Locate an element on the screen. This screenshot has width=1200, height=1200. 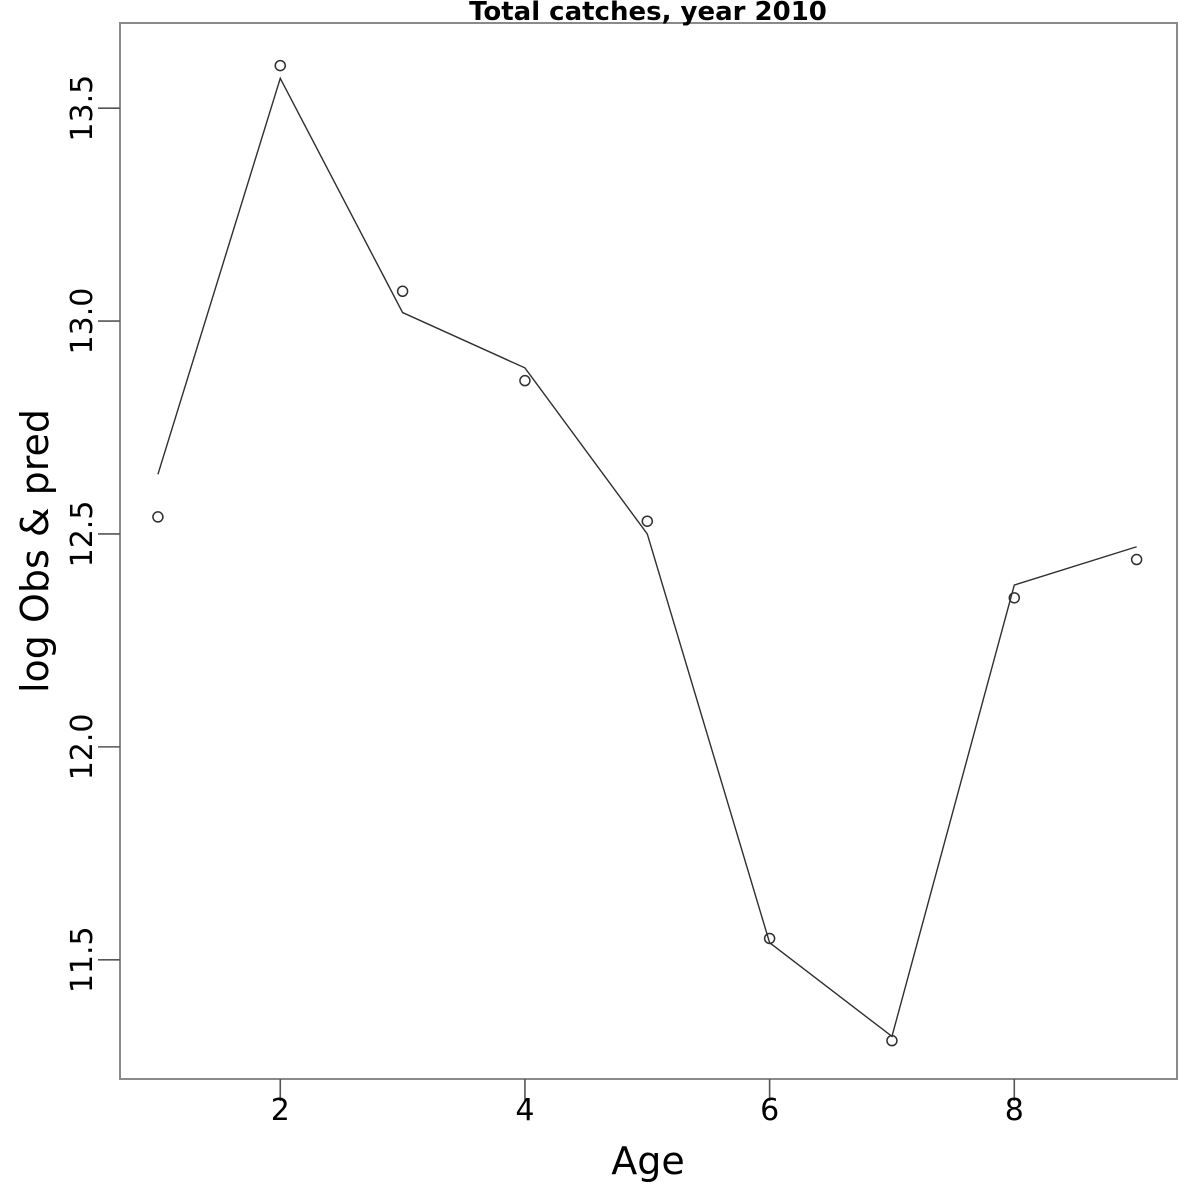
y-axis-title: log Obs & pred is located at coordinates (35, 551).